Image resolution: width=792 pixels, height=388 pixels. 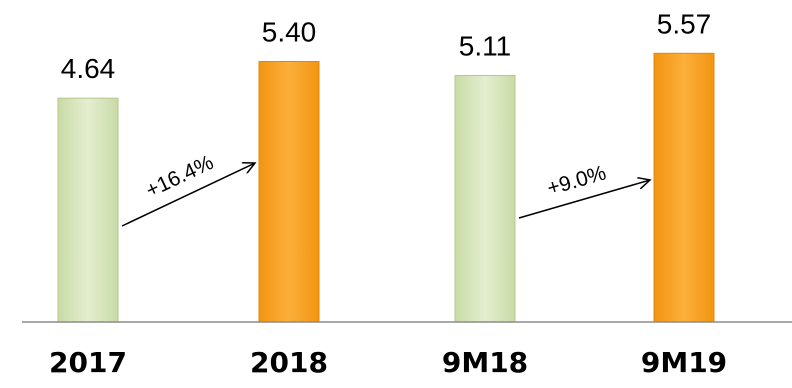 What do you see at coordinates (289, 32) in the screenshot?
I see `value-label-2018: 5.40` at bounding box center [289, 32].